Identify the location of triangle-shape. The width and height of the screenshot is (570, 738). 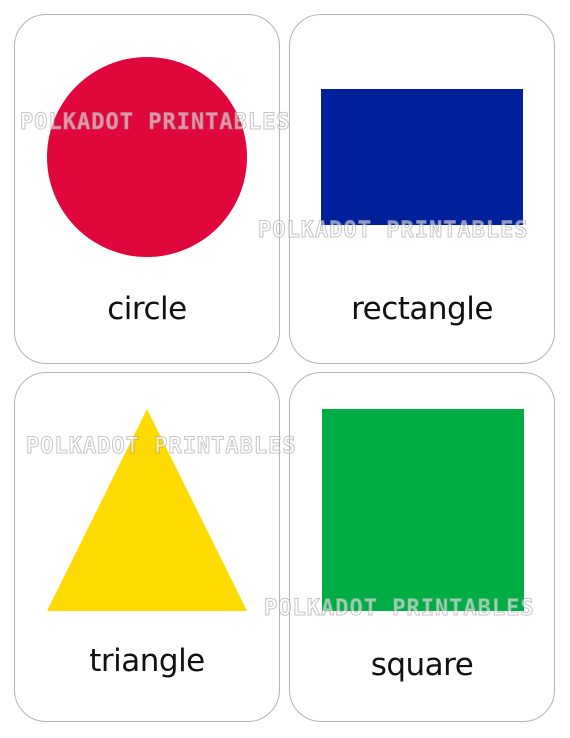
(147, 510).